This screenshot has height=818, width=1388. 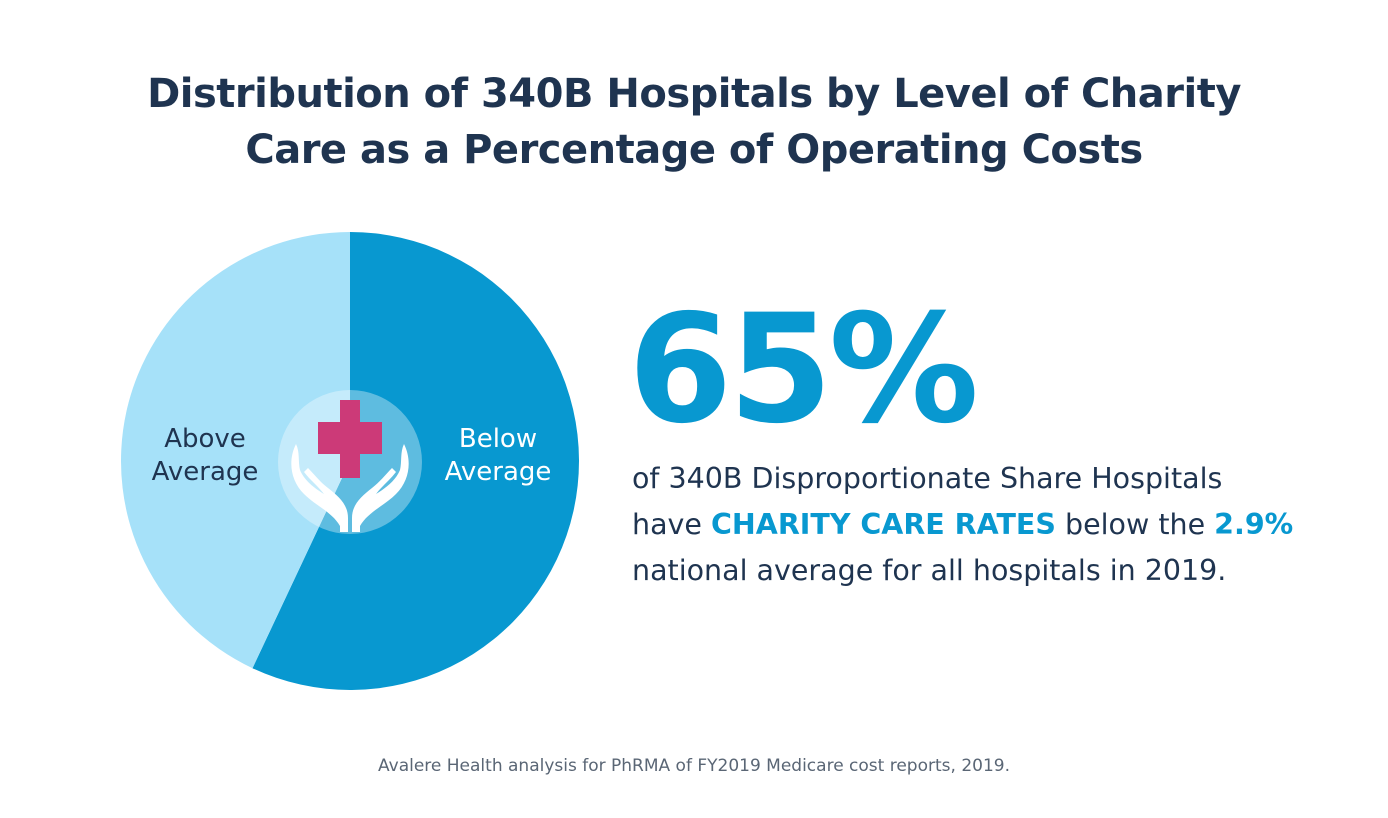 What do you see at coordinates (927, 478) in the screenshot?
I see `stat-line-1: of 340B Disproportionate Share Hospitals` at bounding box center [927, 478].